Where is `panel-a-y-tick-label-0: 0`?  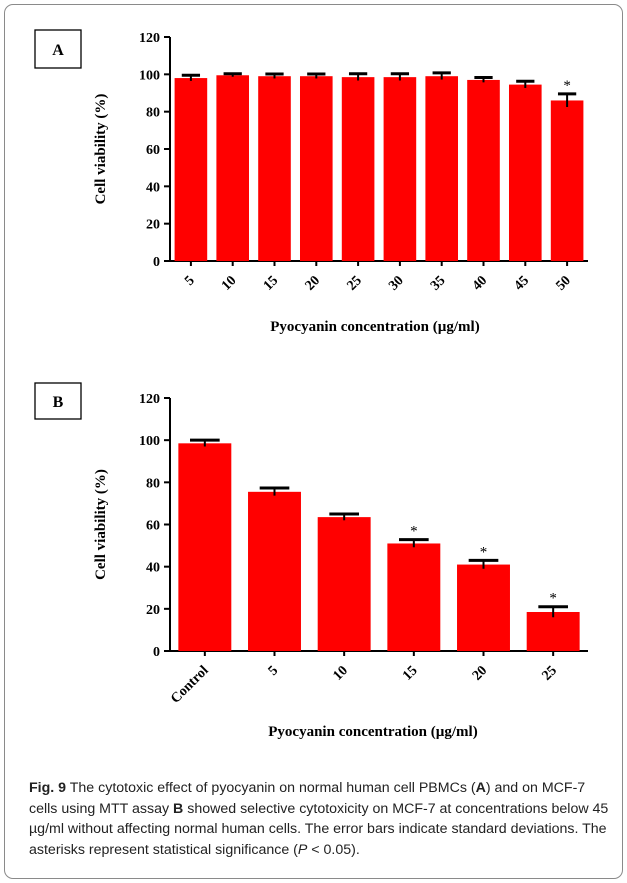 panel-a-y-tick-label-0: 0 is located at coordinates (156, 262).